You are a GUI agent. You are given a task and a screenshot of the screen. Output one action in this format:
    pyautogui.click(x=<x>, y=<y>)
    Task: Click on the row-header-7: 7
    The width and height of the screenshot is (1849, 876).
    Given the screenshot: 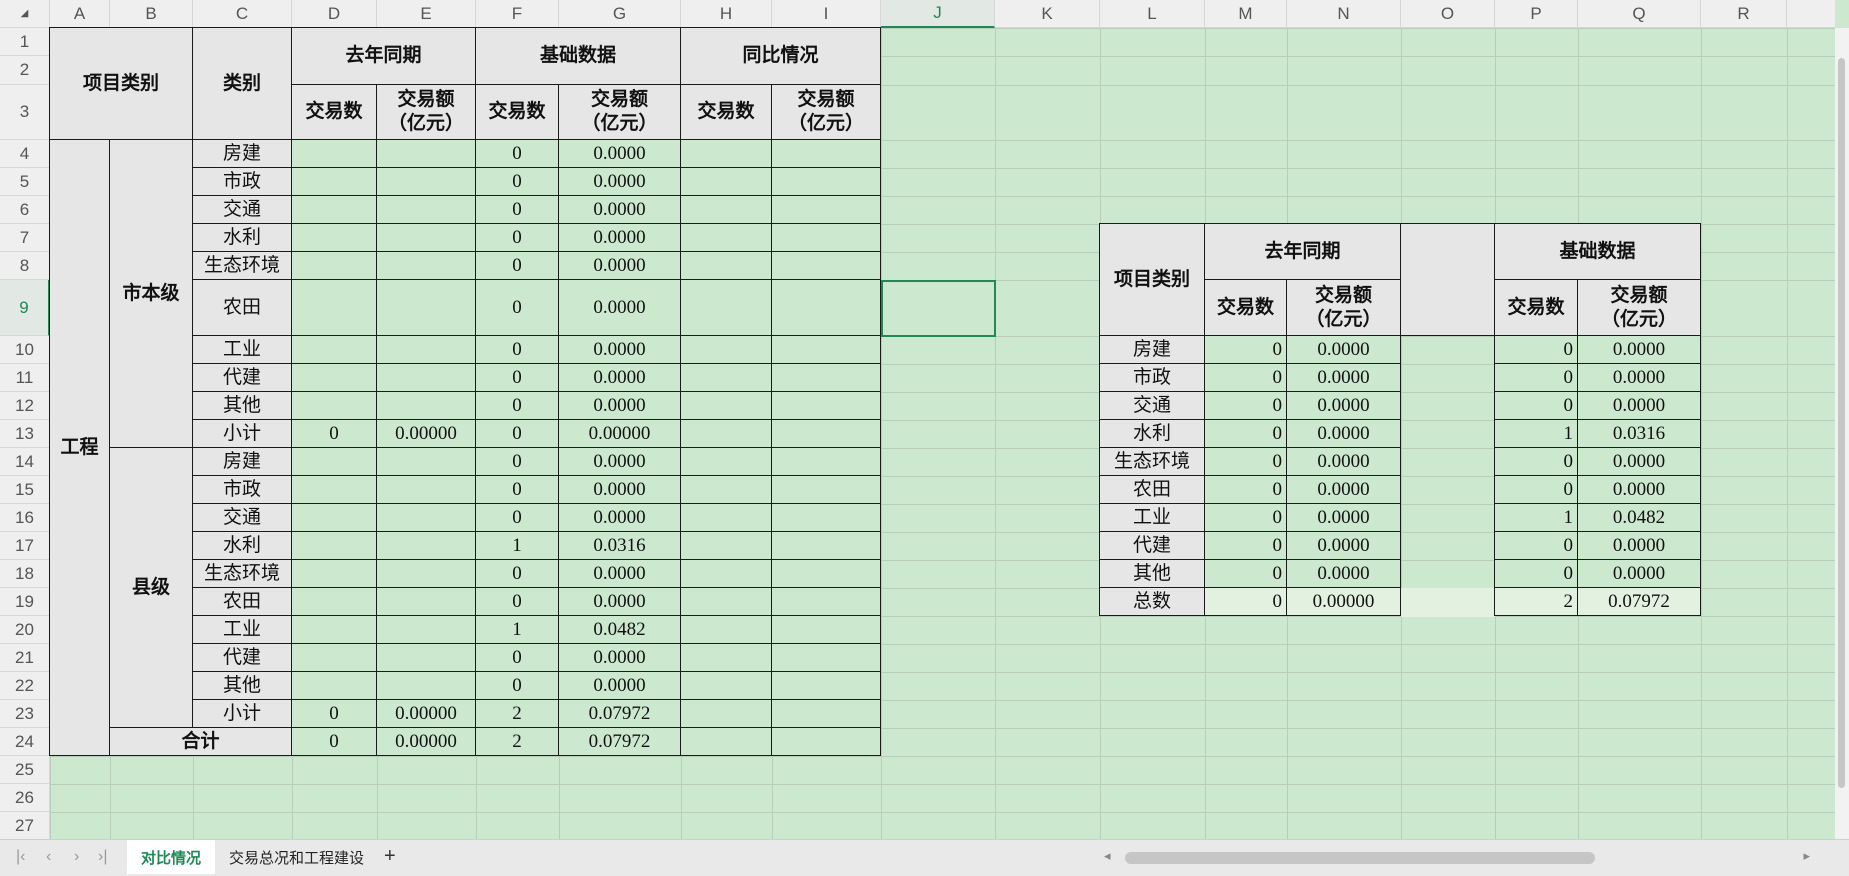 What is the action you would take?
    pyautogui.click(x=25, y=238)
    